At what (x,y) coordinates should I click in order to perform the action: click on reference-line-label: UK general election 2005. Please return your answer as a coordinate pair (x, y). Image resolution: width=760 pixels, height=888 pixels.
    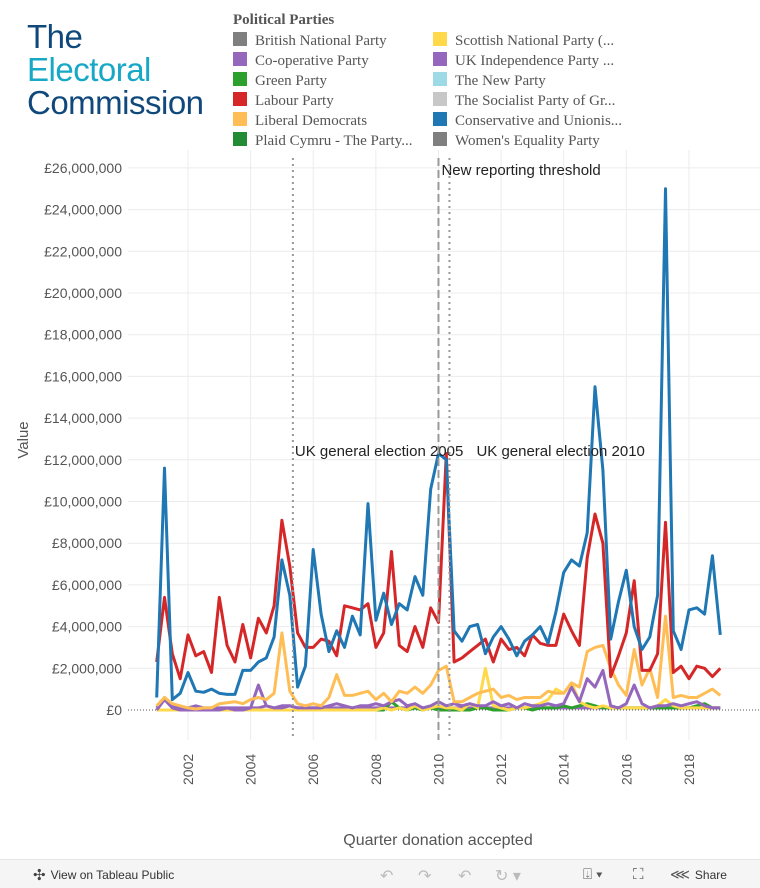
    Looking at the image, I should click on (379, 451).